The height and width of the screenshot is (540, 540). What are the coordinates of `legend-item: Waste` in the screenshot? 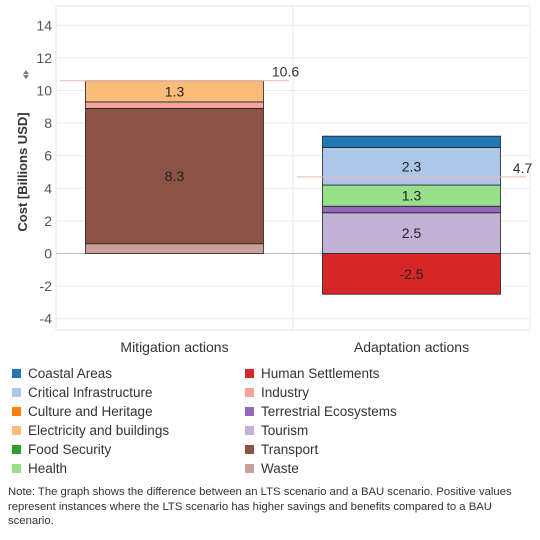 It's located at (321, 468).